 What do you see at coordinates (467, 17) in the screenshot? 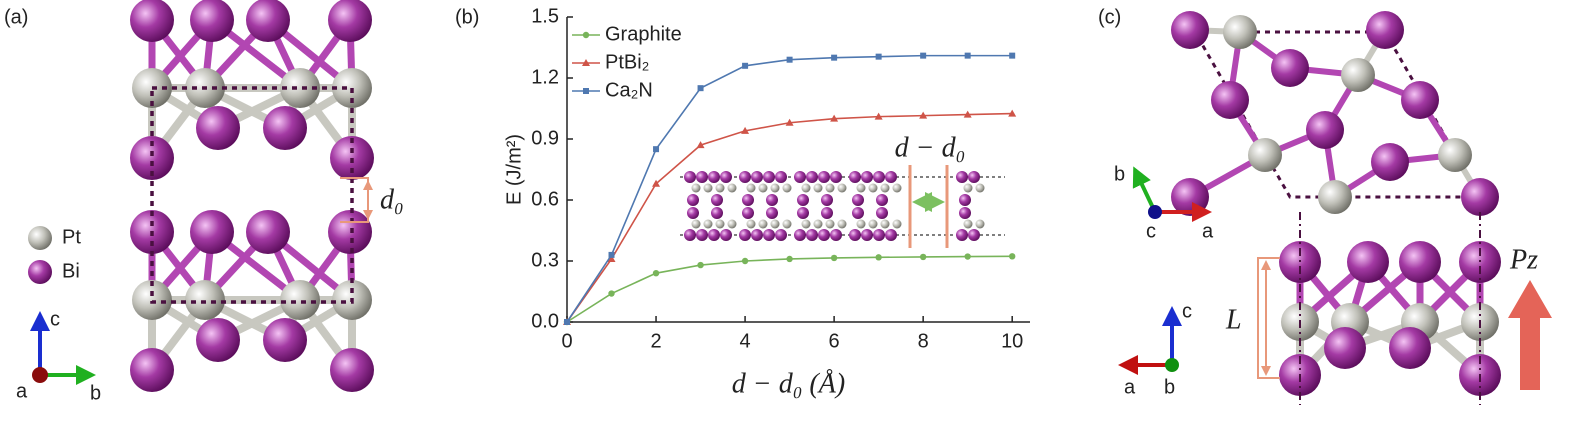
I see `panel-label: (b)` at bounding box center [467, 17].